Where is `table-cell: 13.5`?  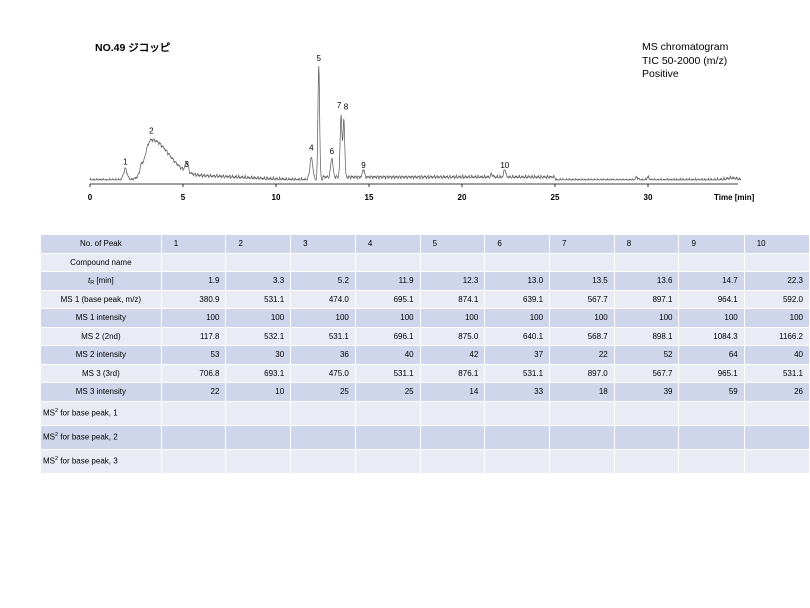 table-cell: 13.5 is located at coordinates (582, 281).